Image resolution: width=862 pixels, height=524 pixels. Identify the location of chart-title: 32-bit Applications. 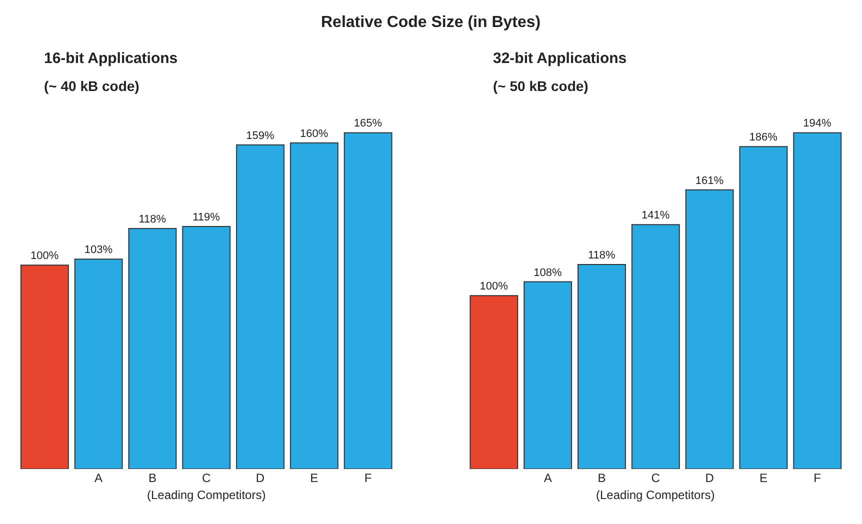
(560, 58).